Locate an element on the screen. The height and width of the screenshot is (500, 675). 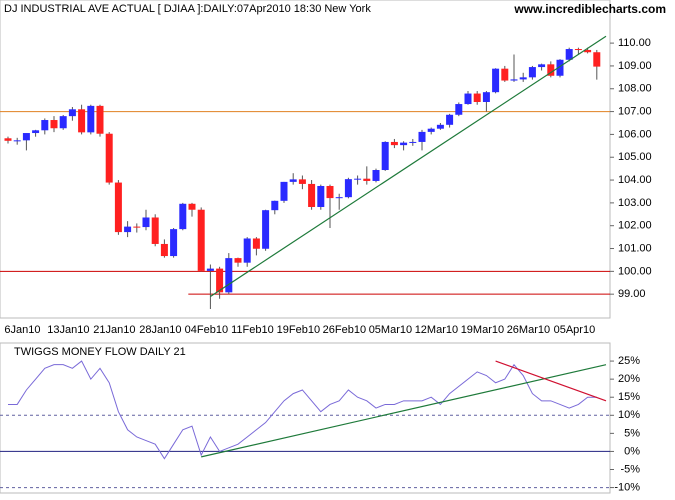
x-tick-label: 21Jan10 is located at coordinates (114, 330).